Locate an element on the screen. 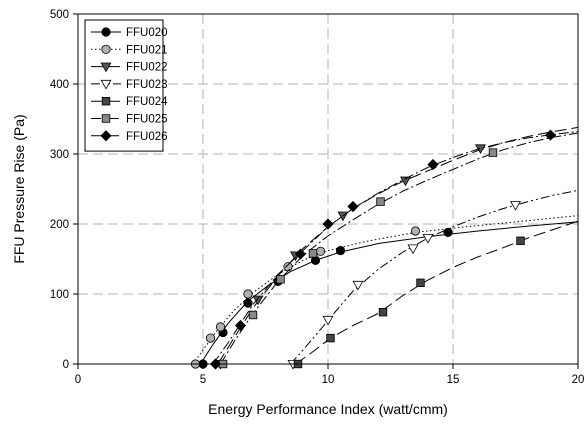 This screenshot has width=586, height=426. legend-label: FFU023 is located at coordinates (147, 85).